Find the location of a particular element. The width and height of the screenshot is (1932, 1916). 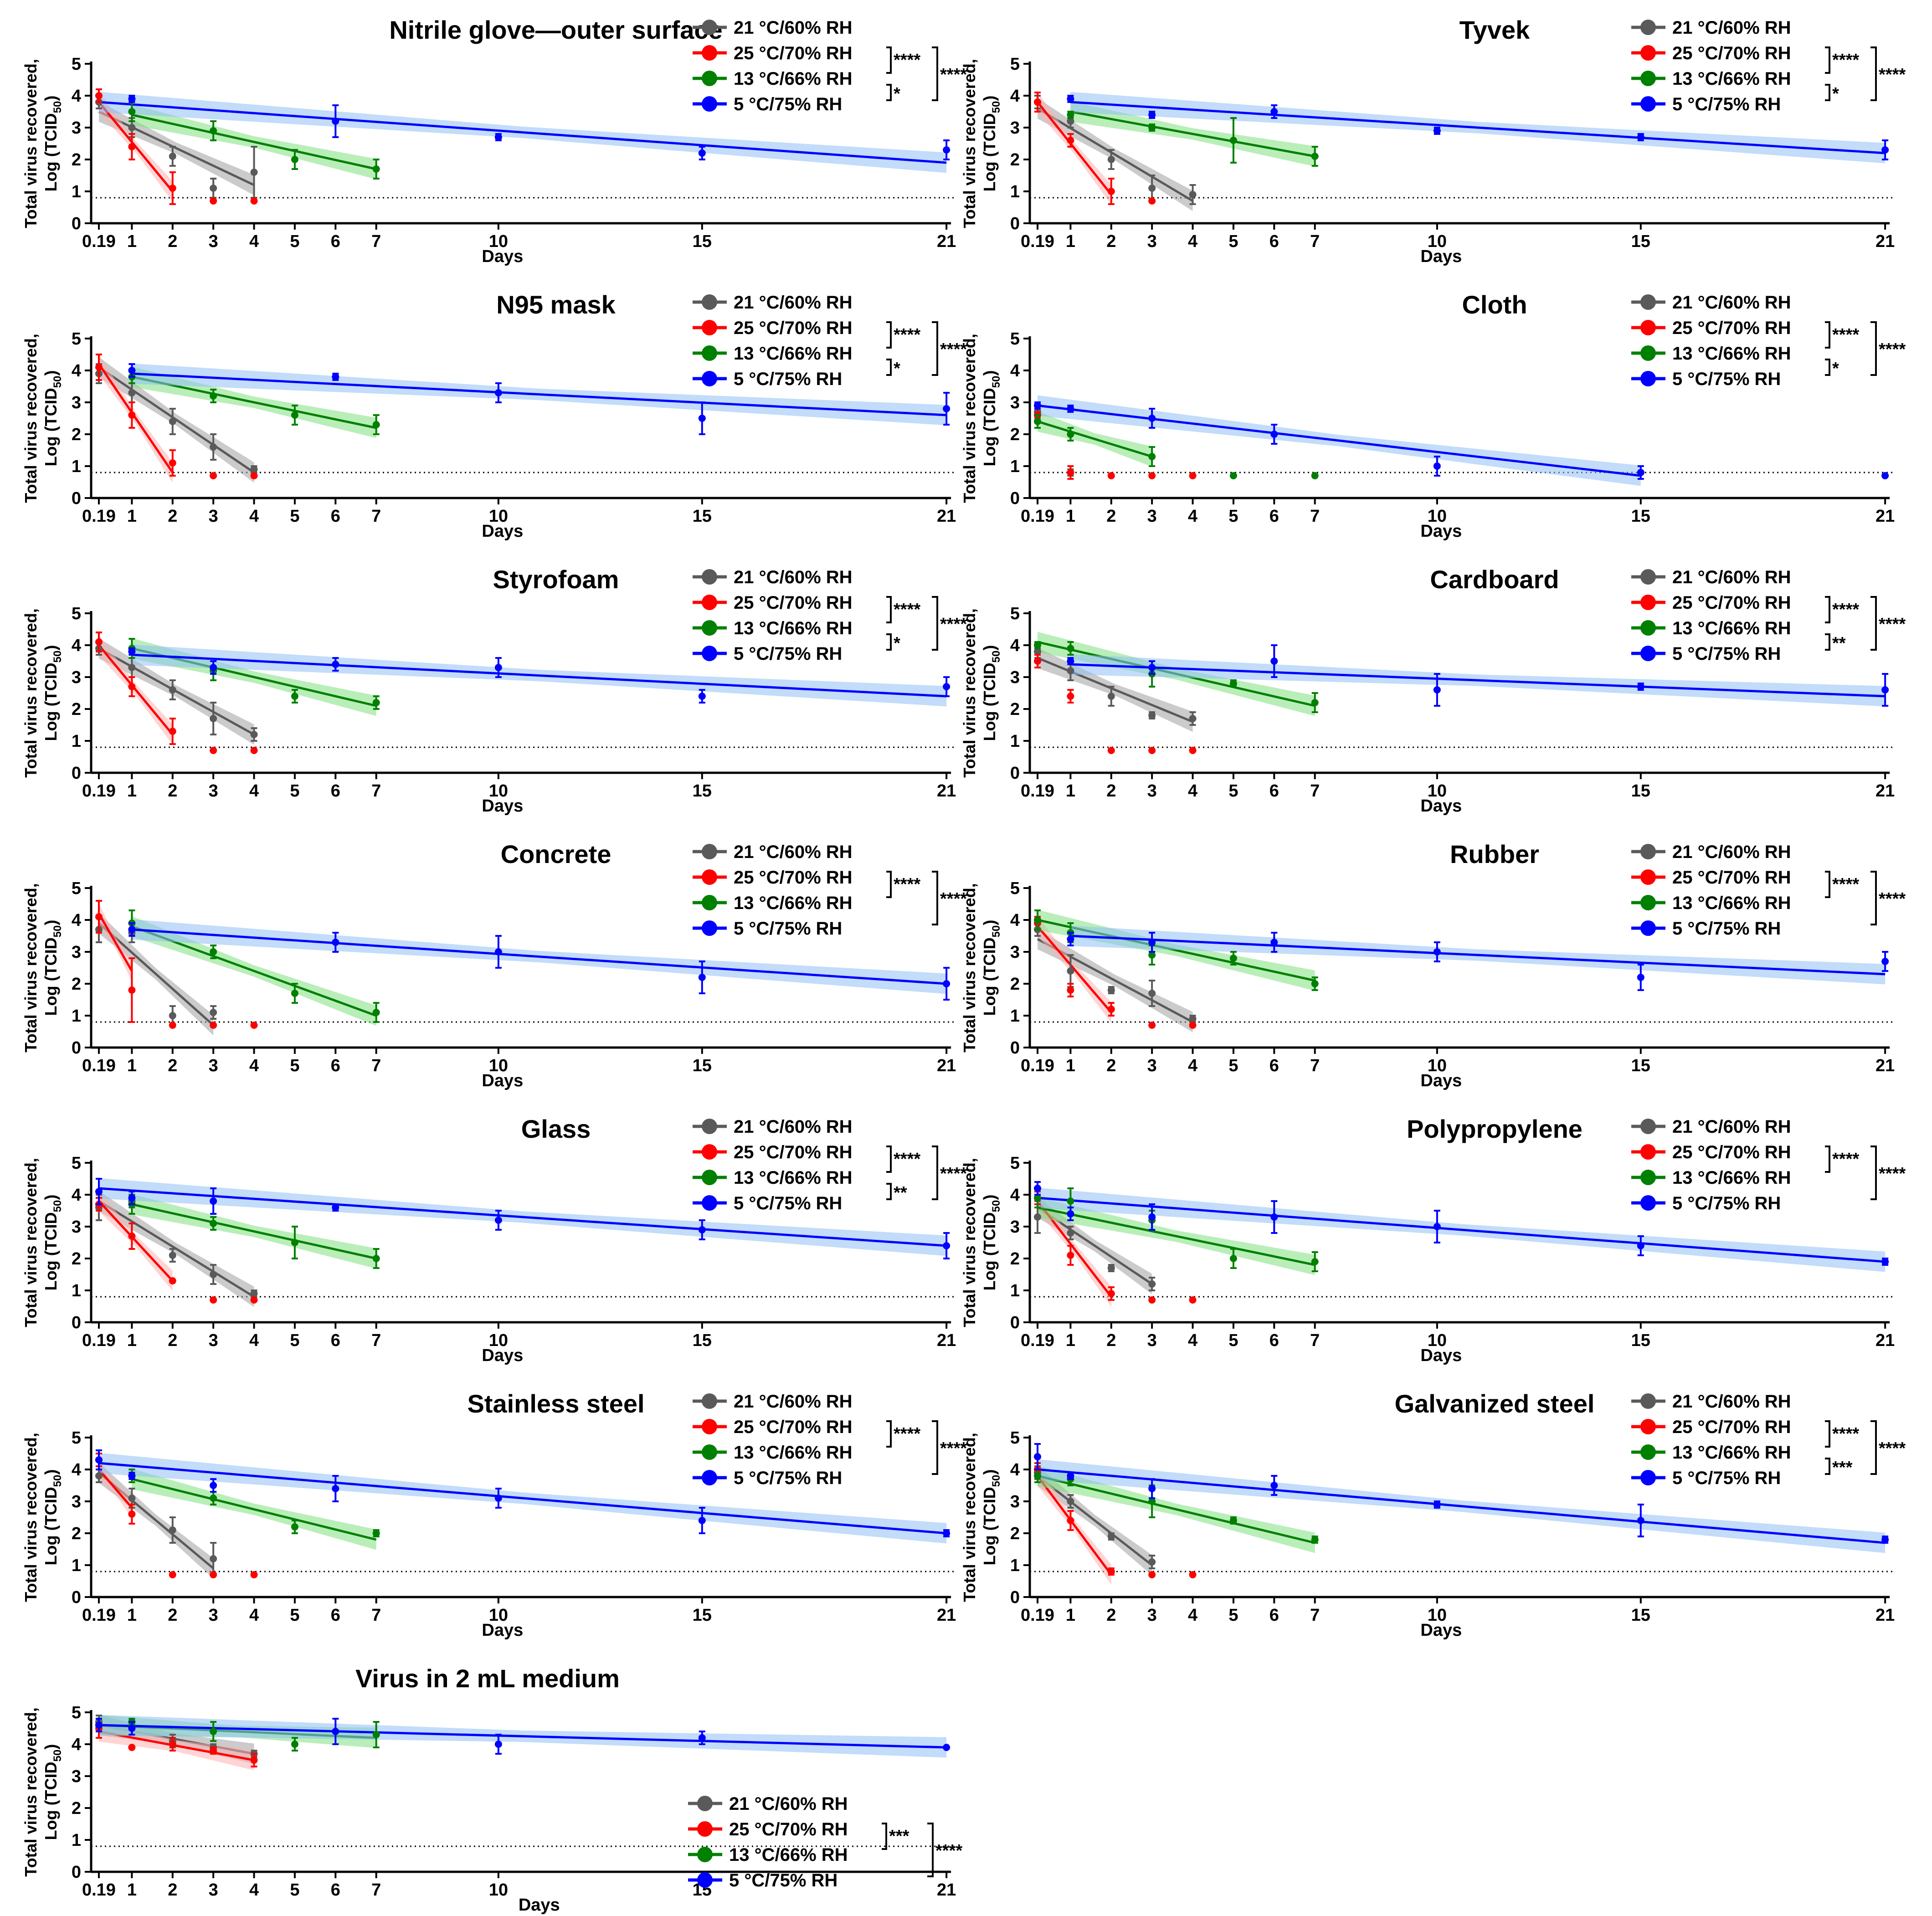

fit-line-25c is located at coordinates (115, 1489).